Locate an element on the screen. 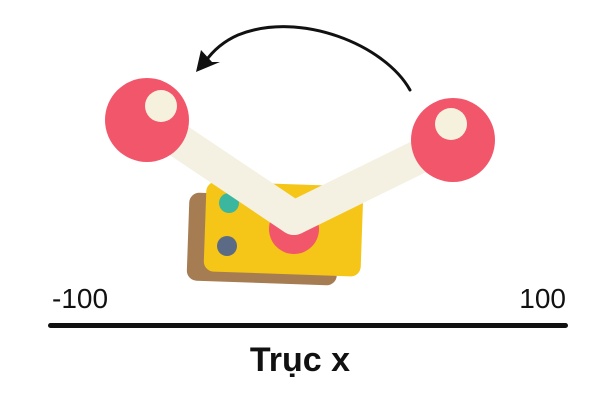 Image resolution: width=600 pixels, height=405 pixels. curved-arrow-icon is located at coordinates (304, 58).